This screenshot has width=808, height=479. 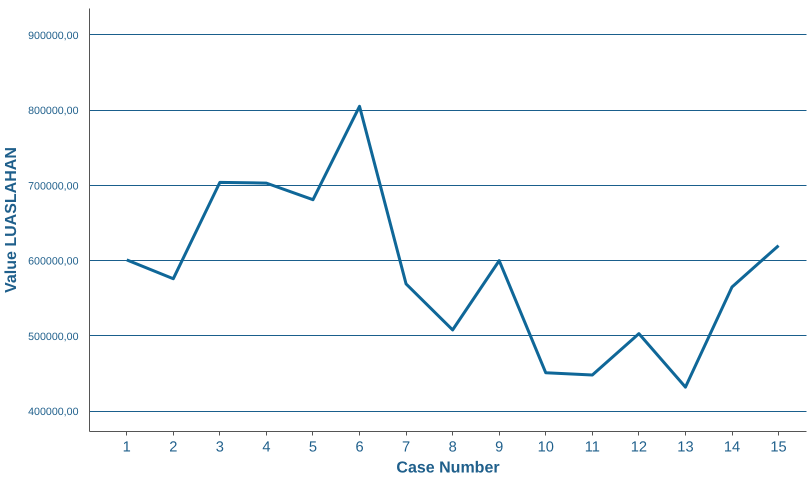 What do you see at coordinates (639, 448) in the screenshot?
I see `x-tick-label: 12` at bounding box center [639, 448].